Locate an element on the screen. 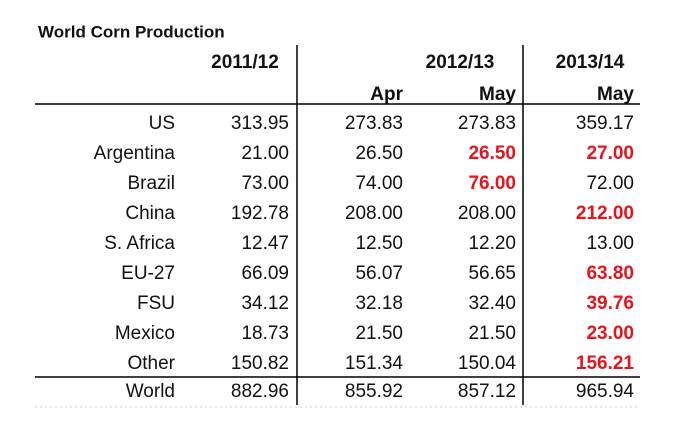 This screenshot has height=432, width=674. total-cell: 855.92 is located at coordinates (374, 391).